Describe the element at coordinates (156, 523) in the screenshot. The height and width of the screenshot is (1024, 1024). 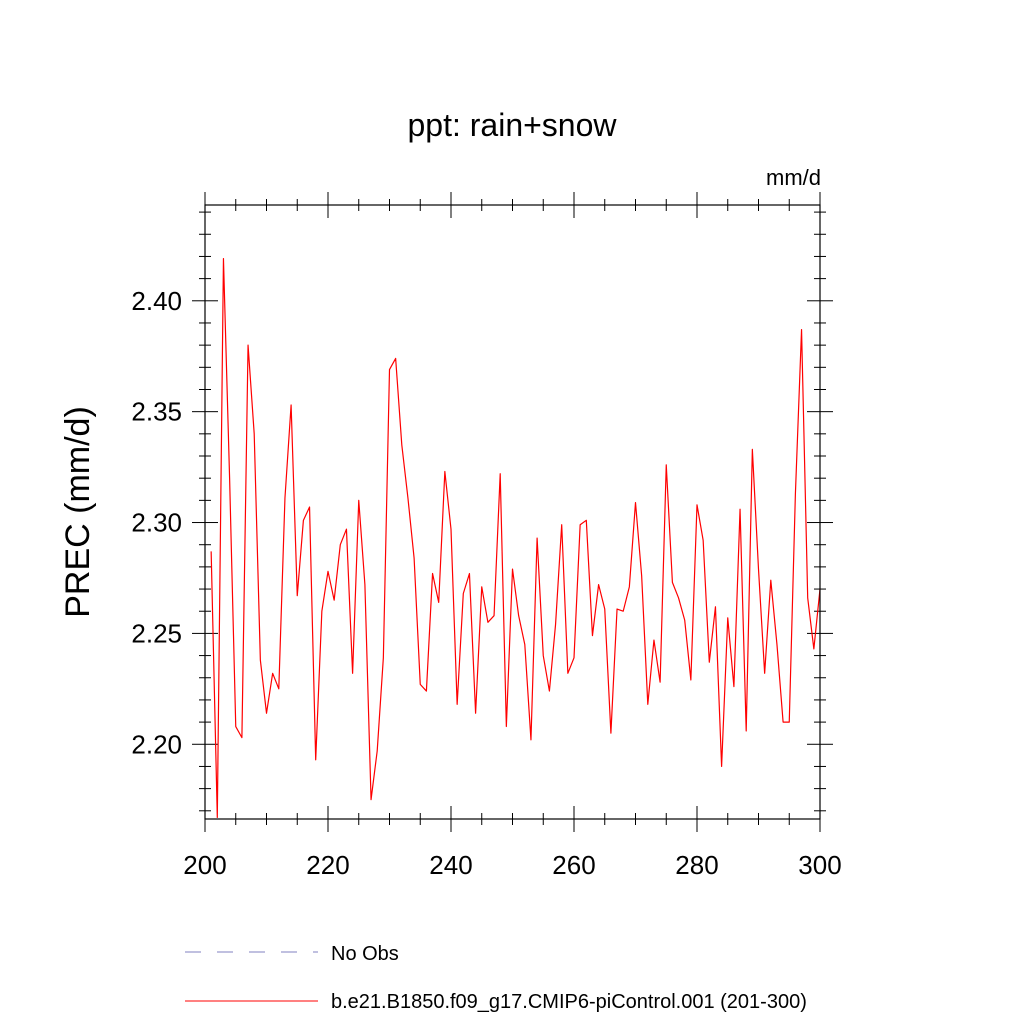
I see `y-tick-label: 2.30` at that location.